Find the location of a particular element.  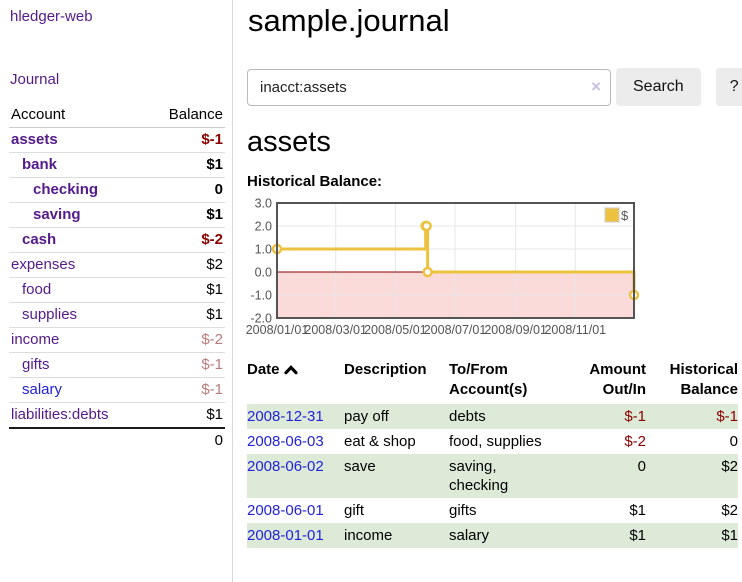

transaction-balance: 0 is located at coordinates (733, 441).